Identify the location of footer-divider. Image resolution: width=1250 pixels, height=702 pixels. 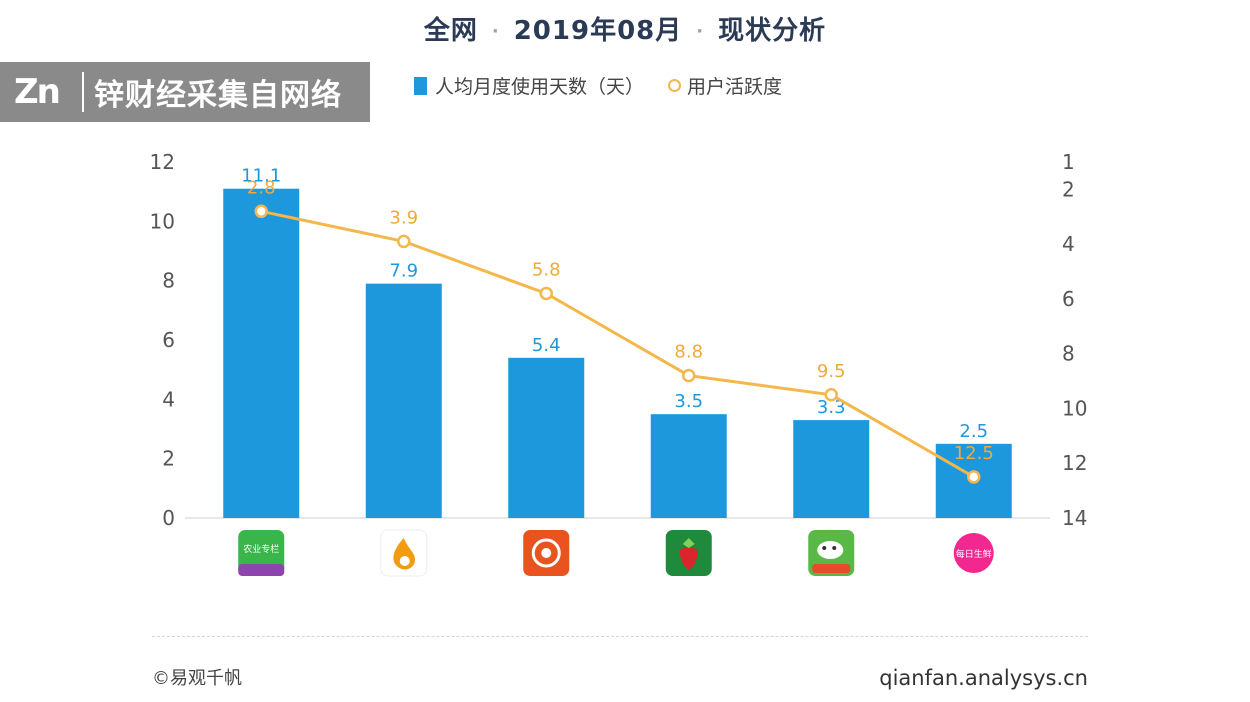
(620, 636).